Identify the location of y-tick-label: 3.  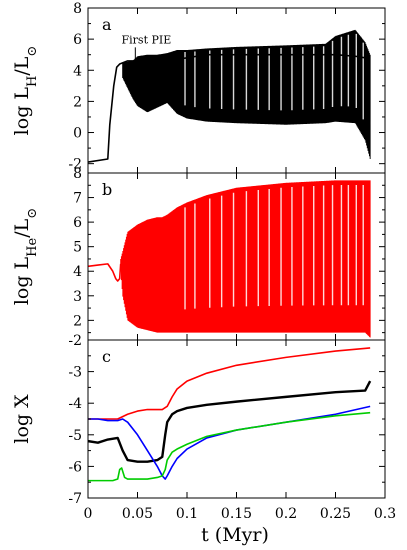
(77, 297).